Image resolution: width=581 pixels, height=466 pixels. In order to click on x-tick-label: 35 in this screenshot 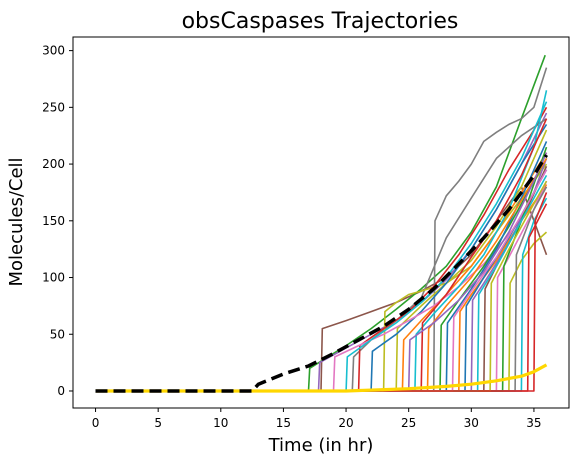, I will do `click(533, 423)`.